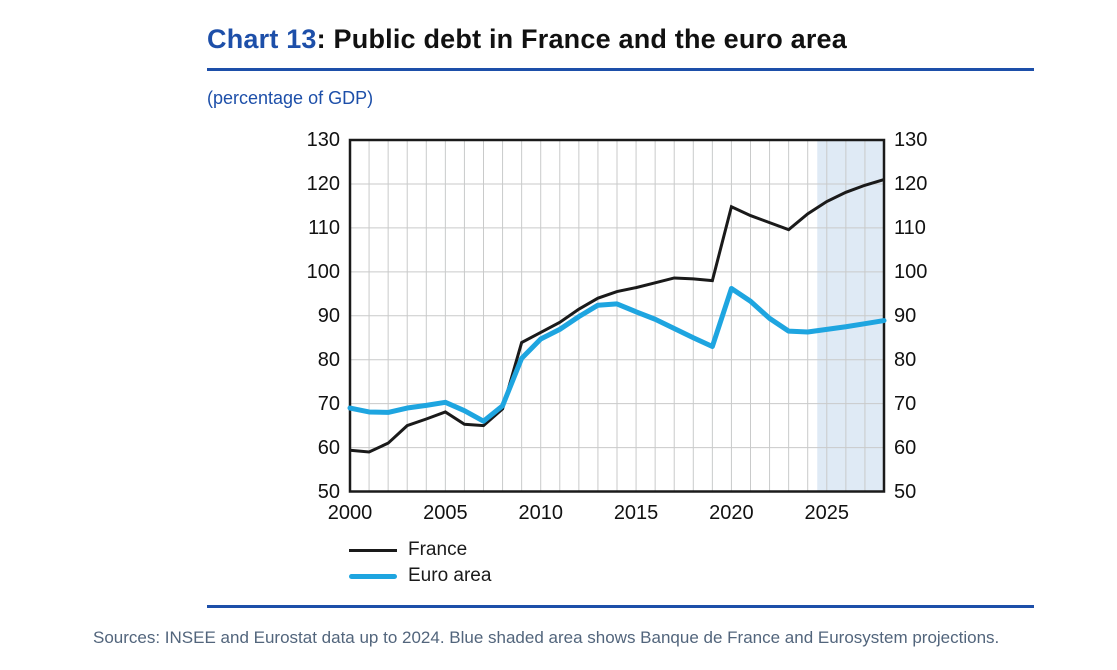 This screenshot has height=670, width=1117. Describe the element at coordinates (262, 39) in the screenshot. I see `chart-number: Chart 13` at that location.